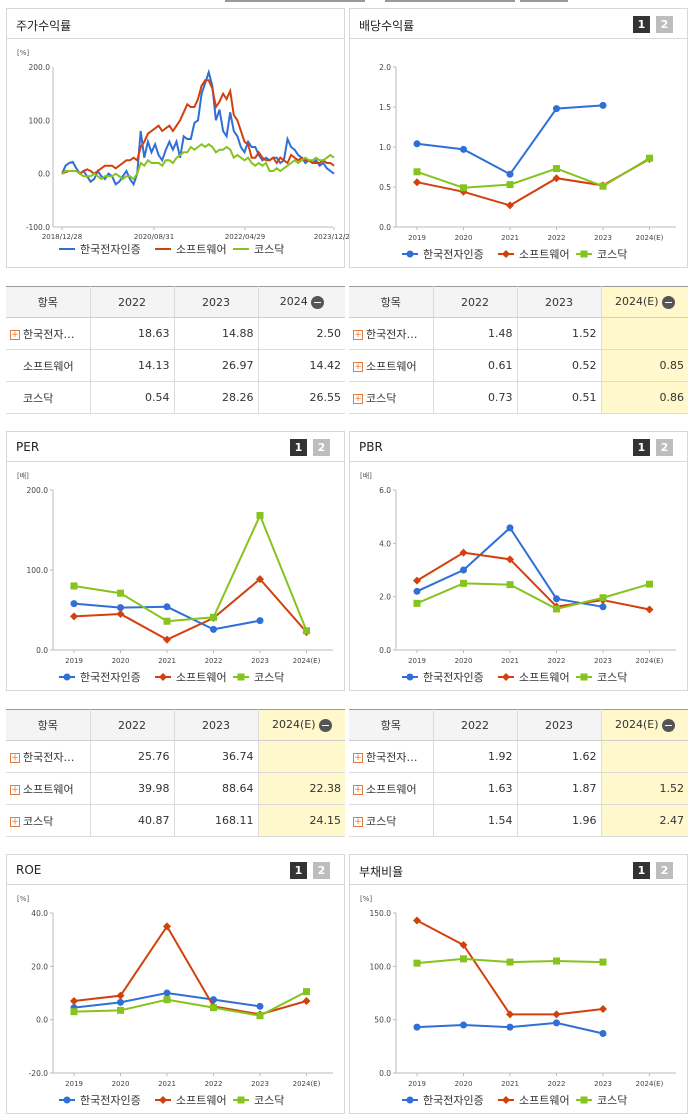 The width and height of the screenshot is (691, 1115). Describe the element at coordinates (390, 302) in the screenshot. I see `column-header-label: 항목` at that location.